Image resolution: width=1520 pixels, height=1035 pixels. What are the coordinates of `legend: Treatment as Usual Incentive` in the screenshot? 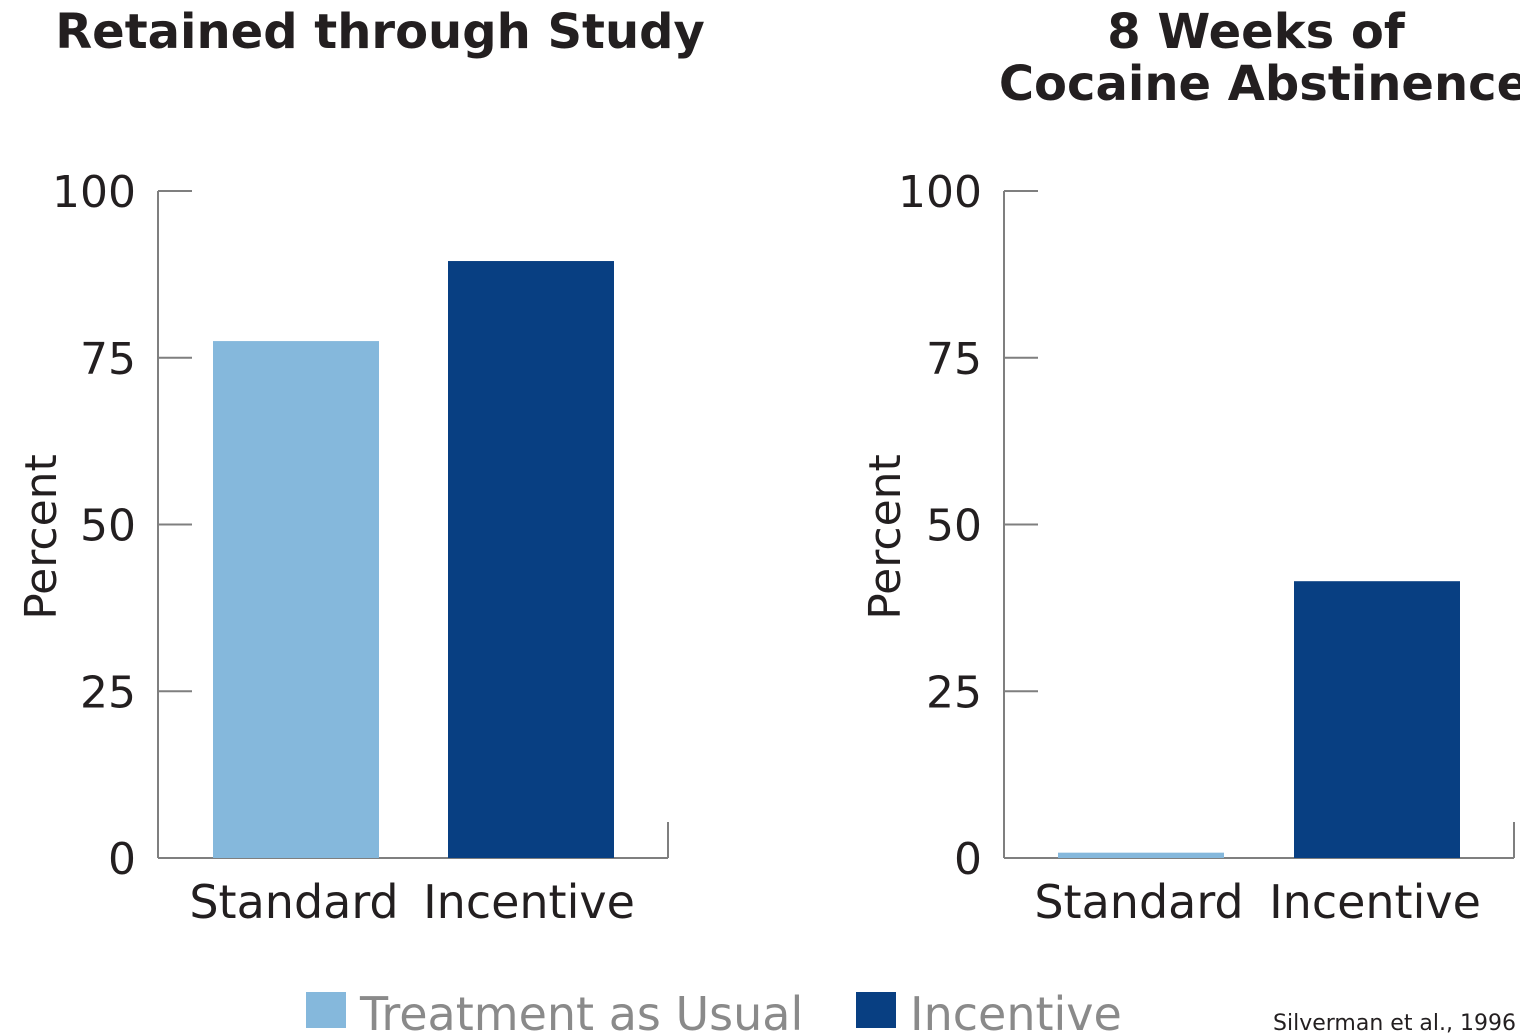 It's located at (714, 1011).